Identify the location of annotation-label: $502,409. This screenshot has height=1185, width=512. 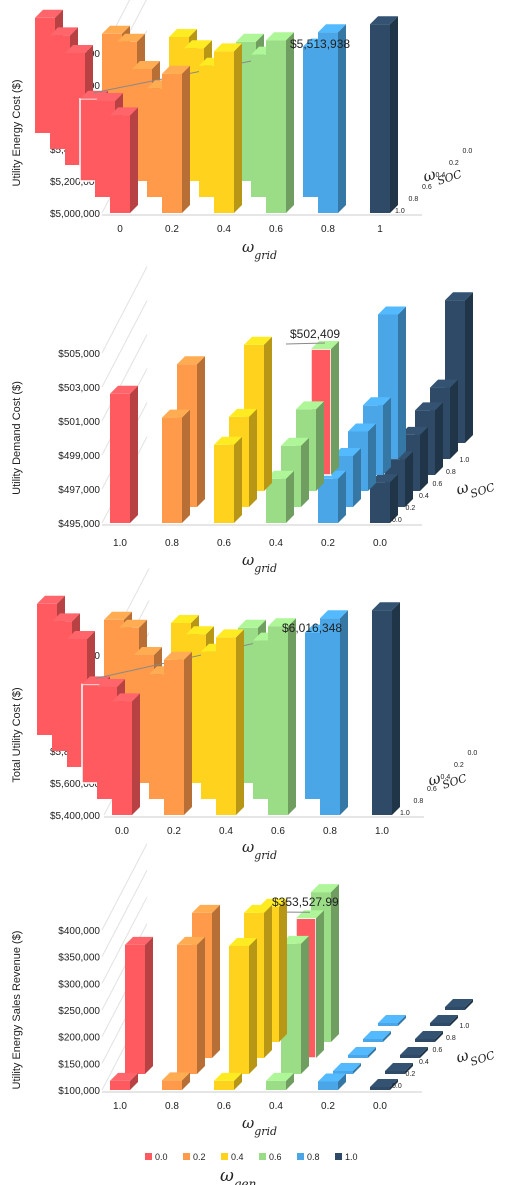
(315, 334).